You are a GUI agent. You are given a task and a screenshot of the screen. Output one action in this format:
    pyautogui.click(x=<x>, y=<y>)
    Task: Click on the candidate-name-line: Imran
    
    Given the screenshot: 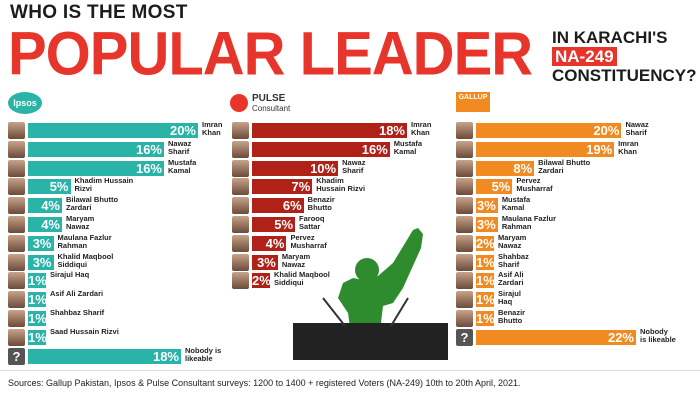 What is the action you would take?
    pyautogui.click(x=628, y=143)
    